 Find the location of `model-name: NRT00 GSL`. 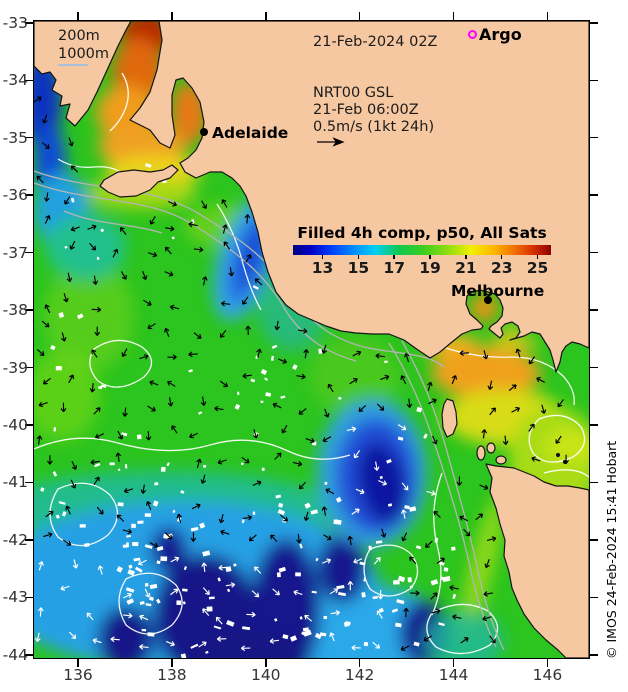

model-name: NRT00 GSL is located at coordinates (353, 93).